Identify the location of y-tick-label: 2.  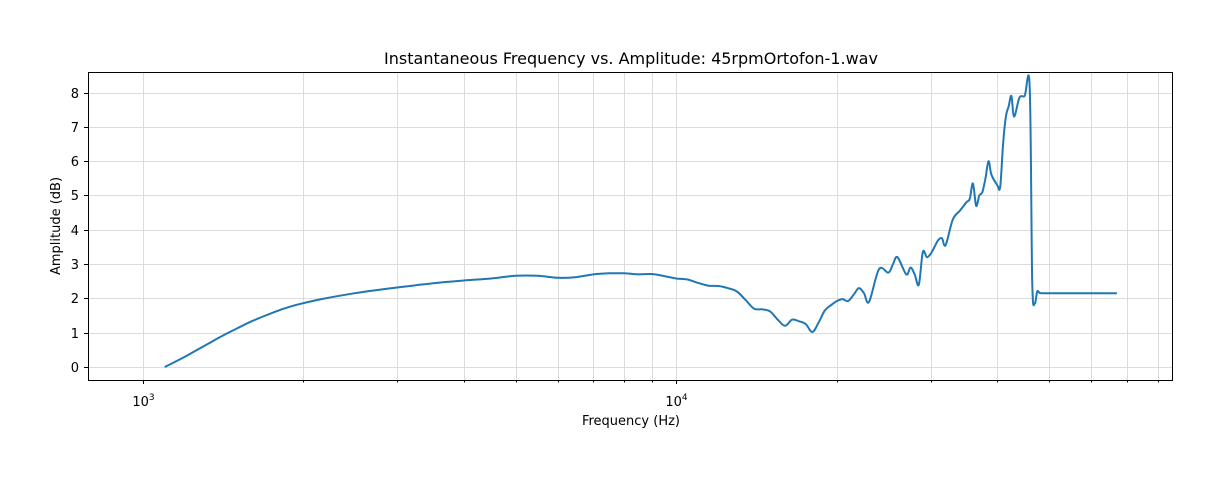
(75, 299).